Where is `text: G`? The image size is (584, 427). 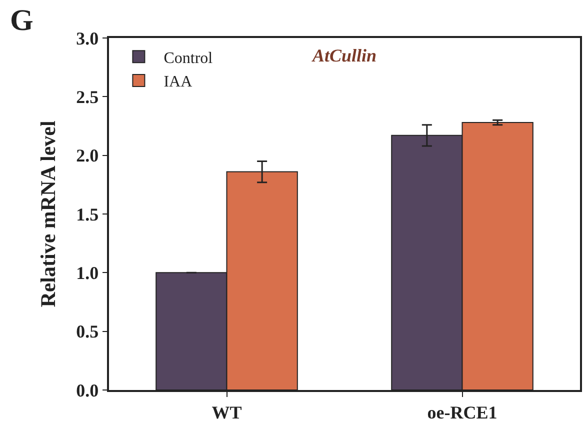
text: G is located at coordinates (22, 20).